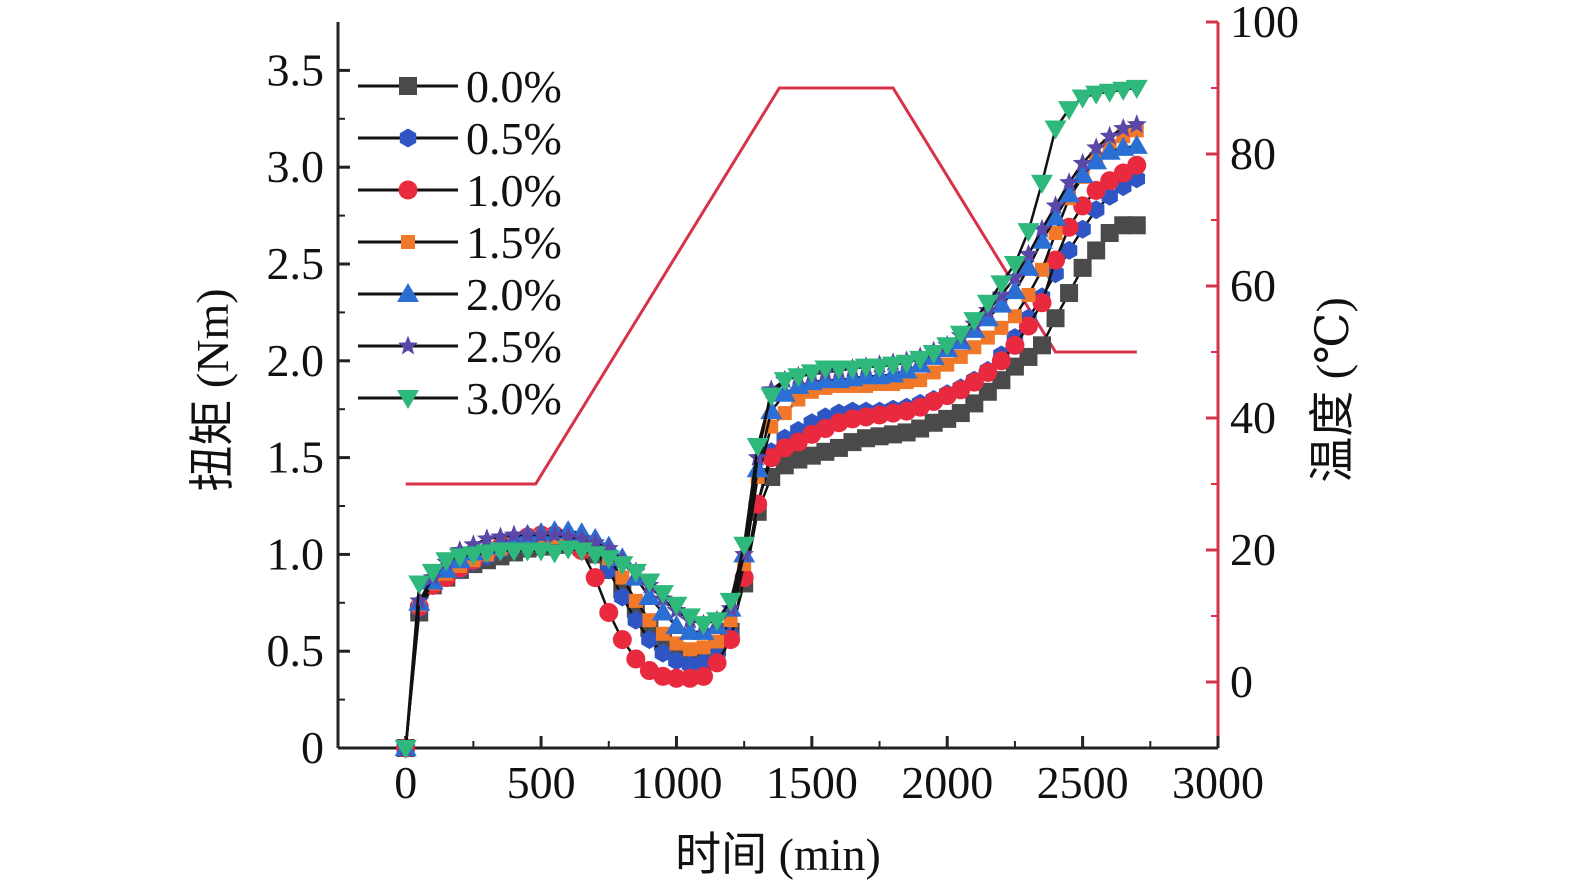 The width and height of the screenshot is (1575, 890). What do you see at coordinates (1253, 417) in the screenshot?
I see `y2-tick-label: 40` at bounding box center [1253, 417].